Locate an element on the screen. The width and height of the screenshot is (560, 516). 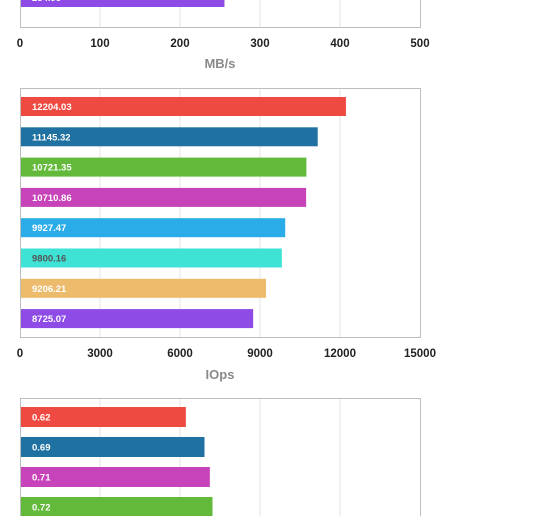
bar-value-label: 12204.03 is located at coordinates (52, 107).